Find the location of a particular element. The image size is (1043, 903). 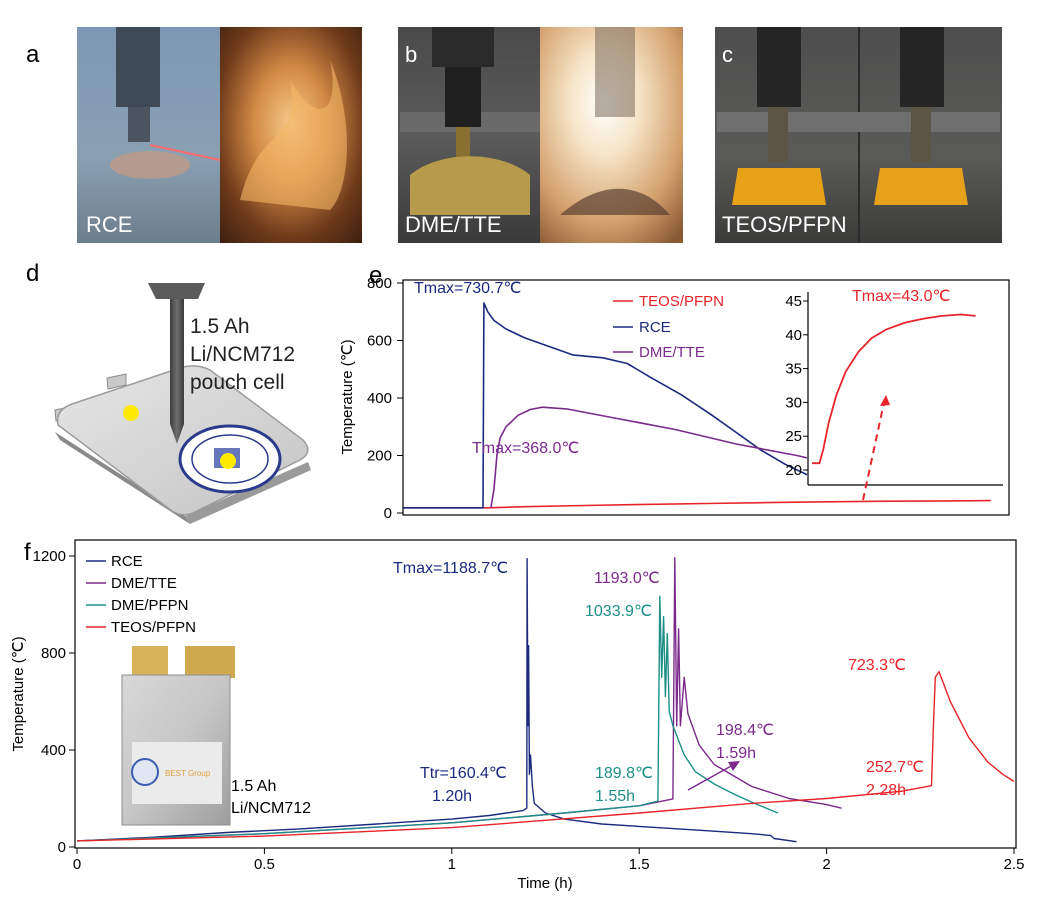

legend-e-teos-pfpn: TEOS/PFPN is located at coordinates (681, 301).